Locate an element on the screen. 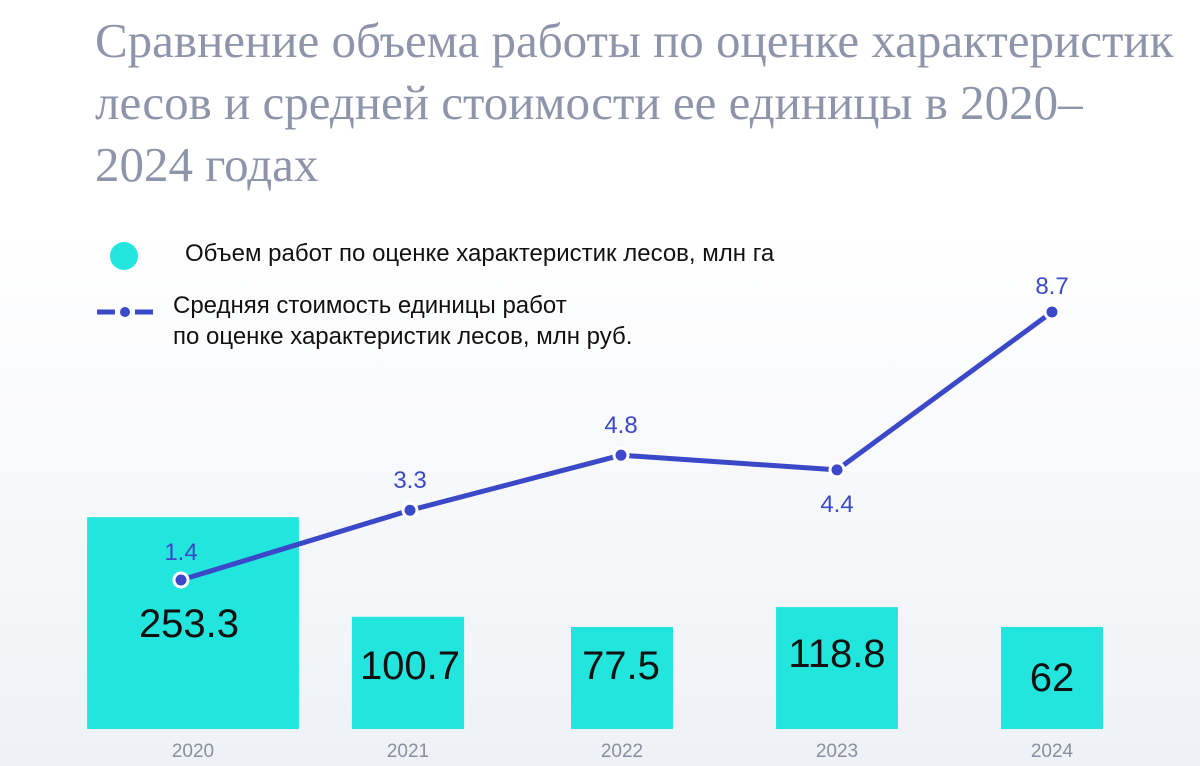  bar-2023 is located at coordinates (837, 668).